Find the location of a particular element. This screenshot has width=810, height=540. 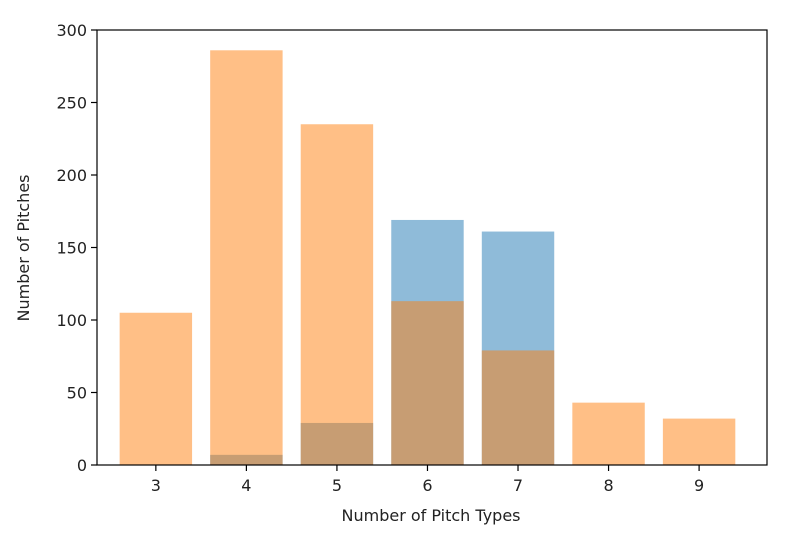

x-axis-label: Number of Pitch Types is located at coordinates (431, 515).